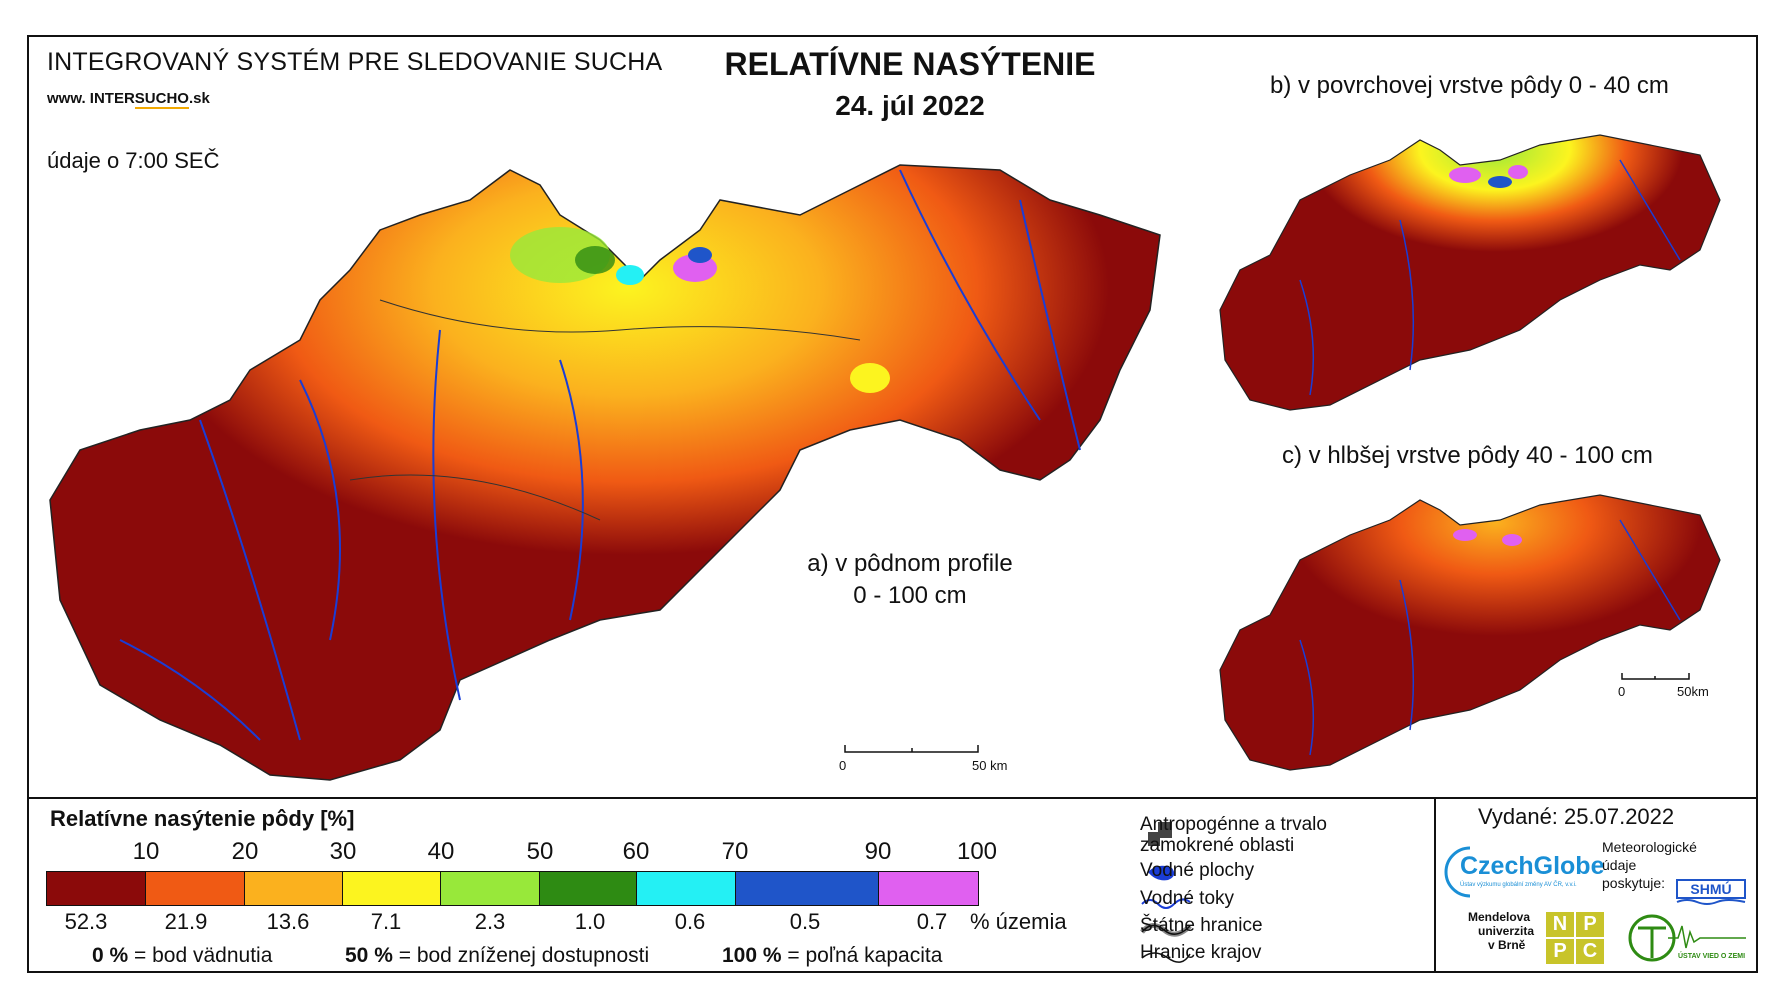  Describe the element at coordinates (752, 955) in the screenshot. I see `definition-value: 100 %` at that location.